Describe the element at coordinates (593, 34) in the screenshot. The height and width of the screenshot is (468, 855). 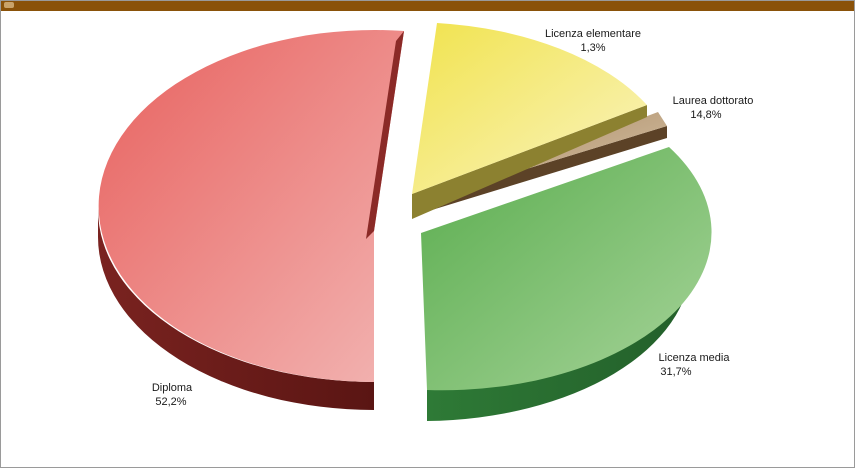
I see `label-laurea-name: Licenza elementare` at that location.